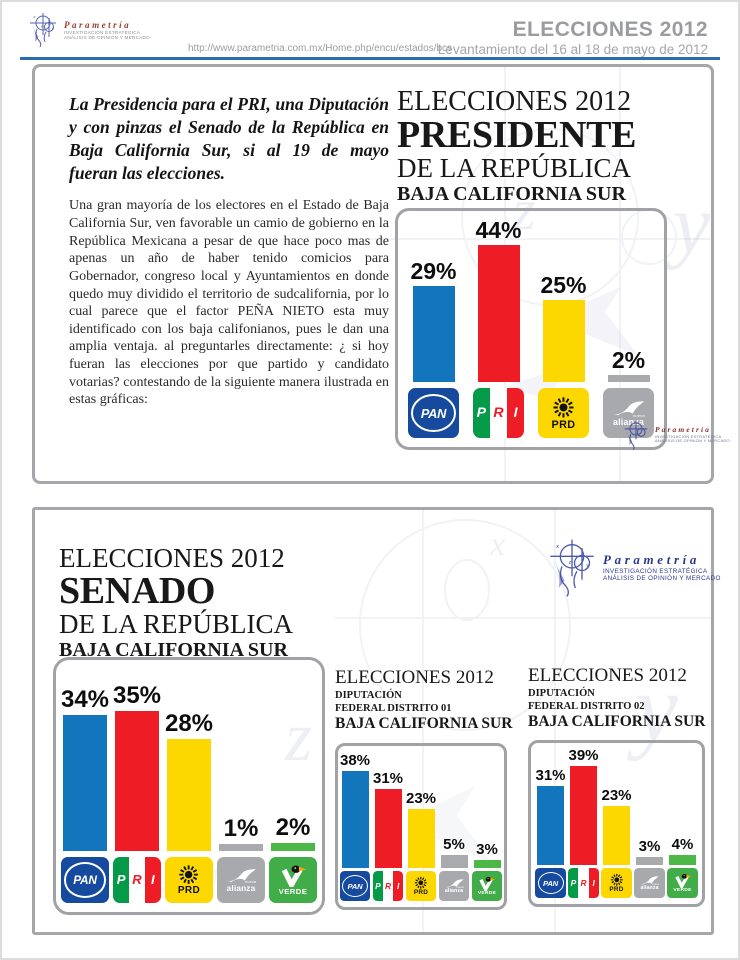 This screenshot has height=960, width=740. I want to click on value-label: 29%, so click(433, 271).